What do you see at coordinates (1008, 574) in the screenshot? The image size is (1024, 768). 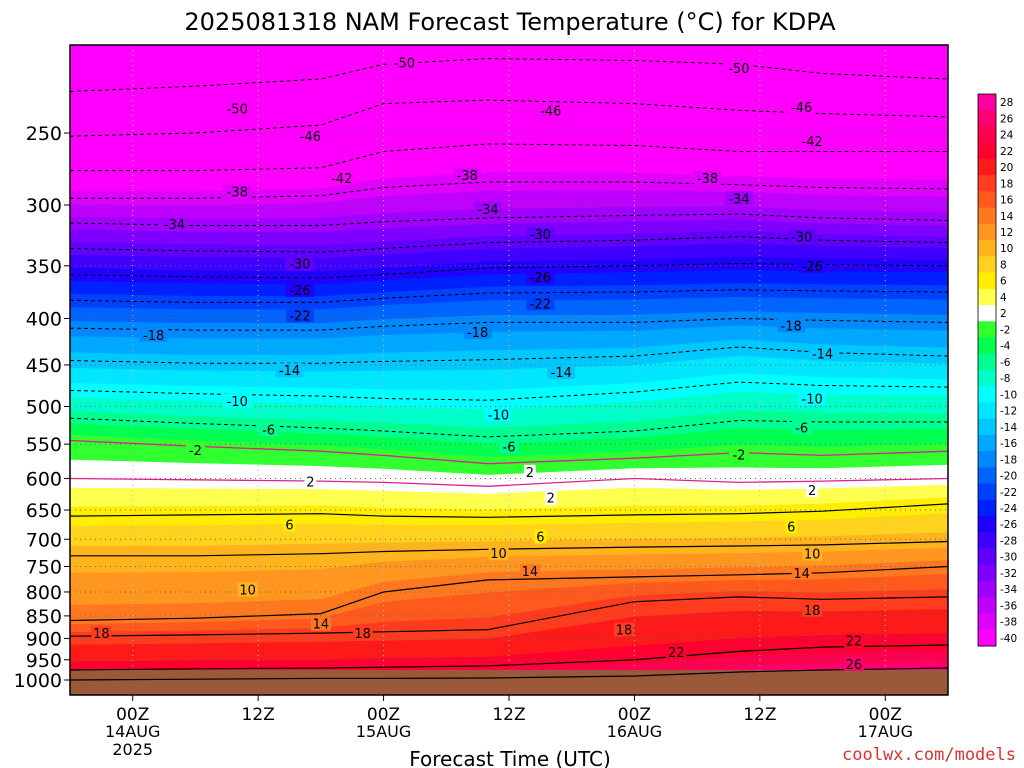 I see `colorbar-label: -32` at bounding box center [1008, 574].